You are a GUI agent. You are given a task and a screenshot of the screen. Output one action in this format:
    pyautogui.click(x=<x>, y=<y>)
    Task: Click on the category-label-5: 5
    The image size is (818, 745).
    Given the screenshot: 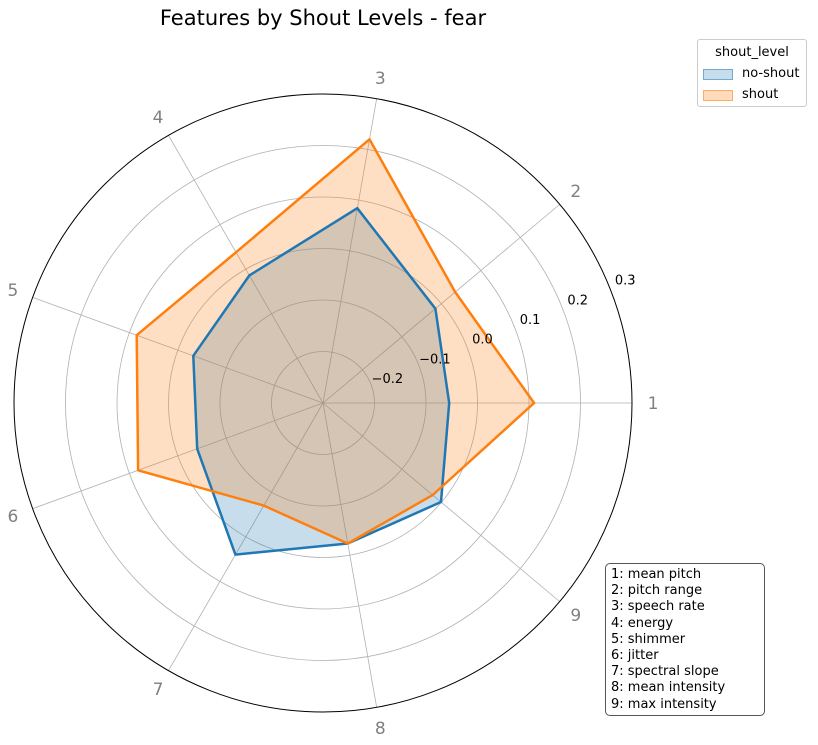 What is the action you would take?
    pyautogui.click(x=12, y=291)
    